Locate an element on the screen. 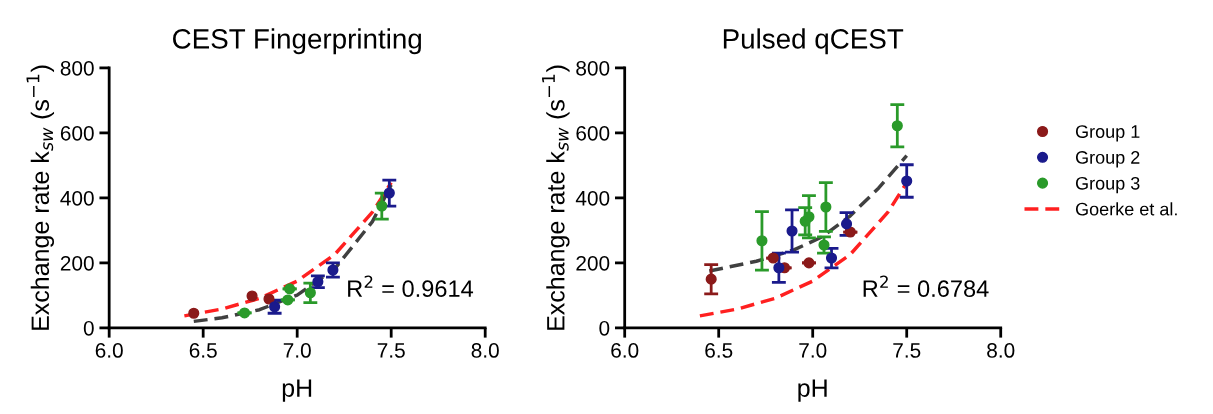 This screenshot has width=1213, height=414. legend-label: Group 2 is located at coordinates (1107, 159).